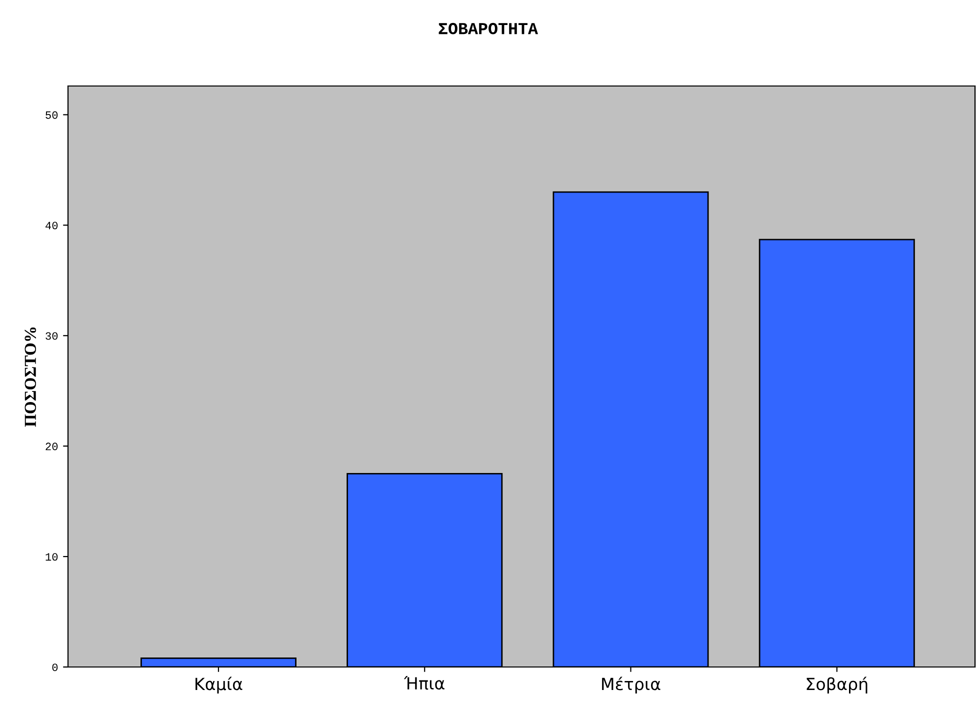 The width and height of the screenshot is (976, 707). I want to click on x-tick-label: Σοβαρή, so click(837, 685).